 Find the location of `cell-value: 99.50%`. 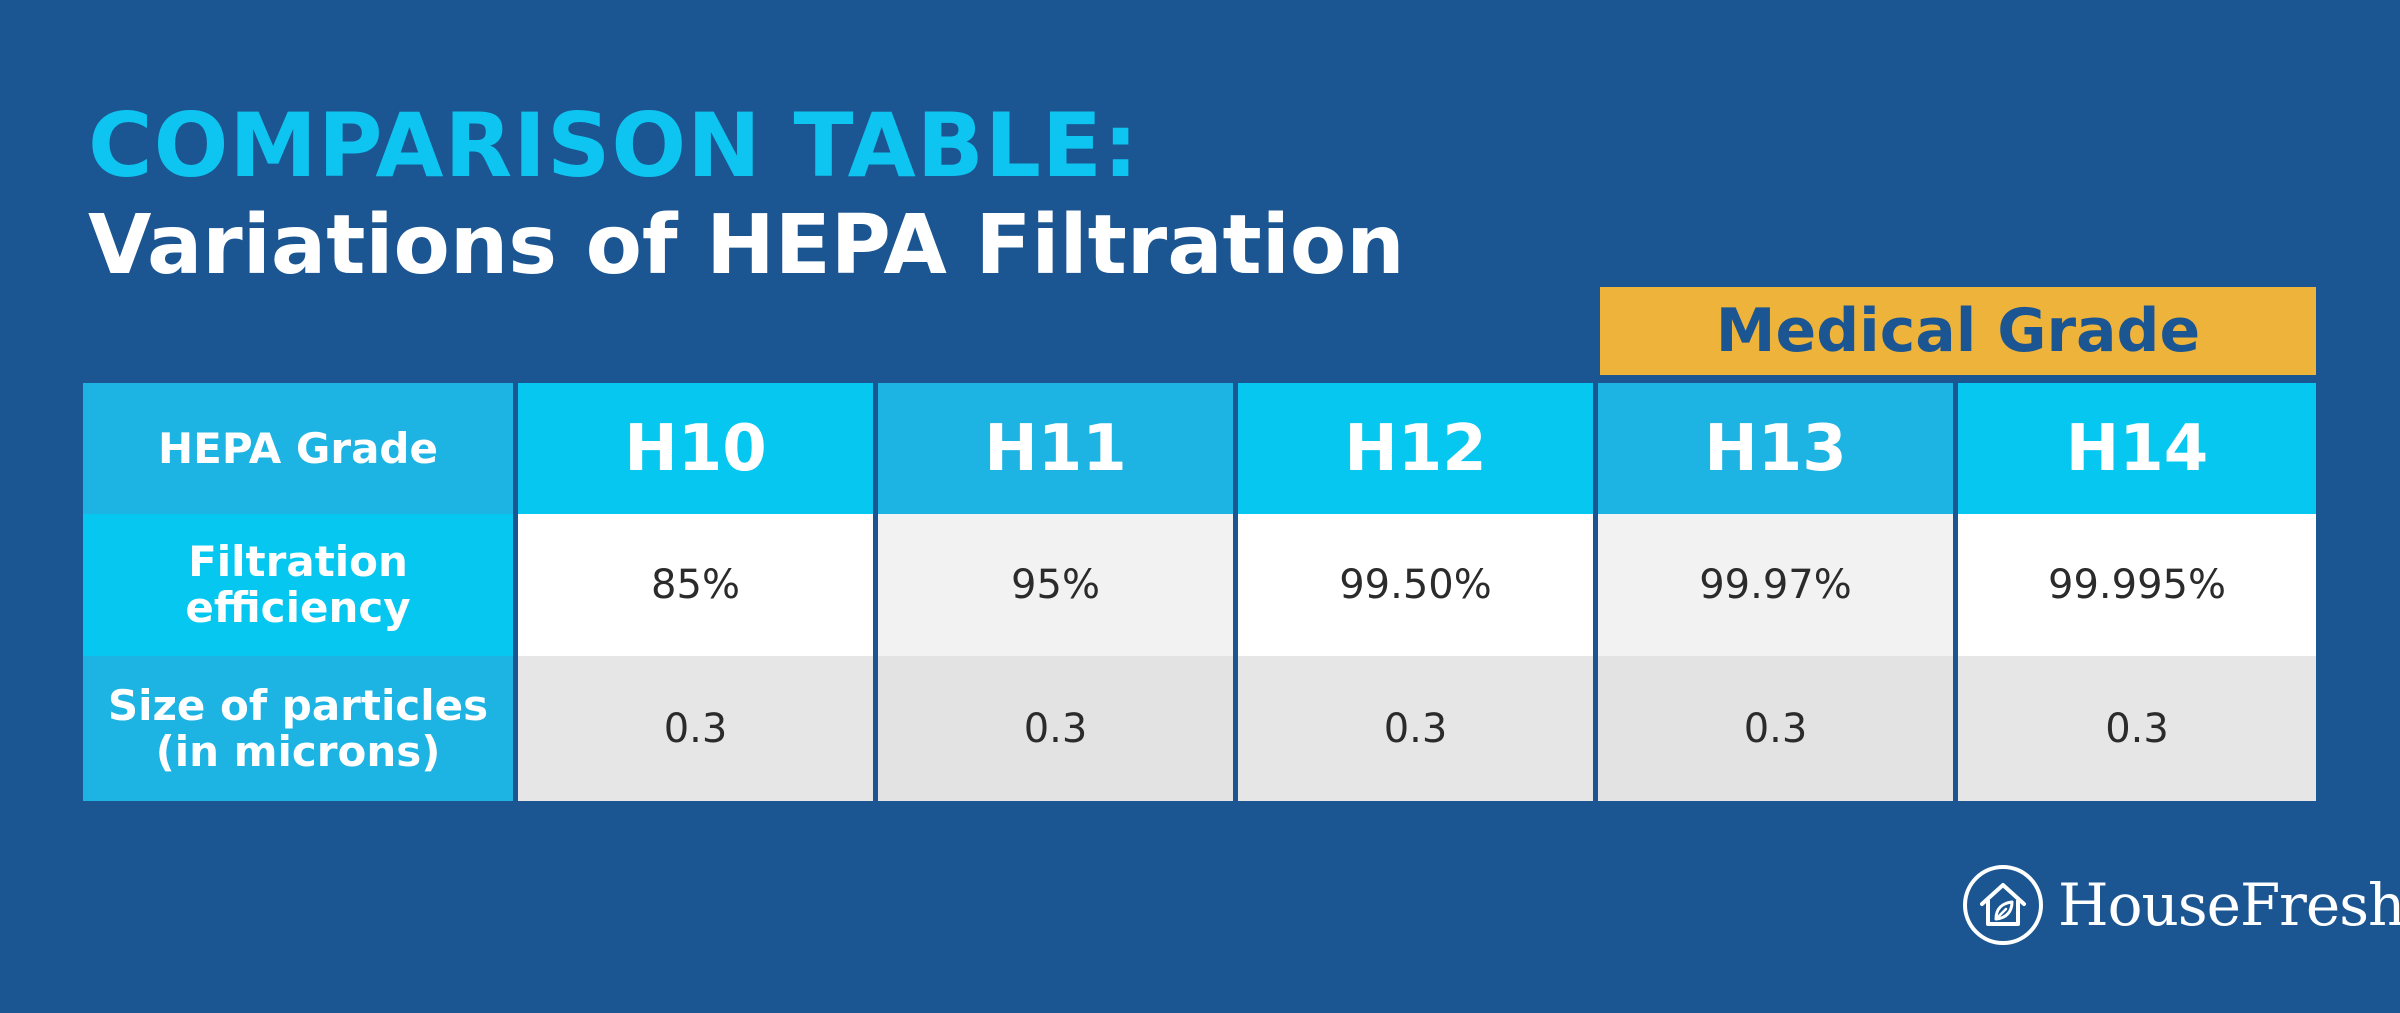

cell-value: 99.50% is located at coordinates (1415, 585).